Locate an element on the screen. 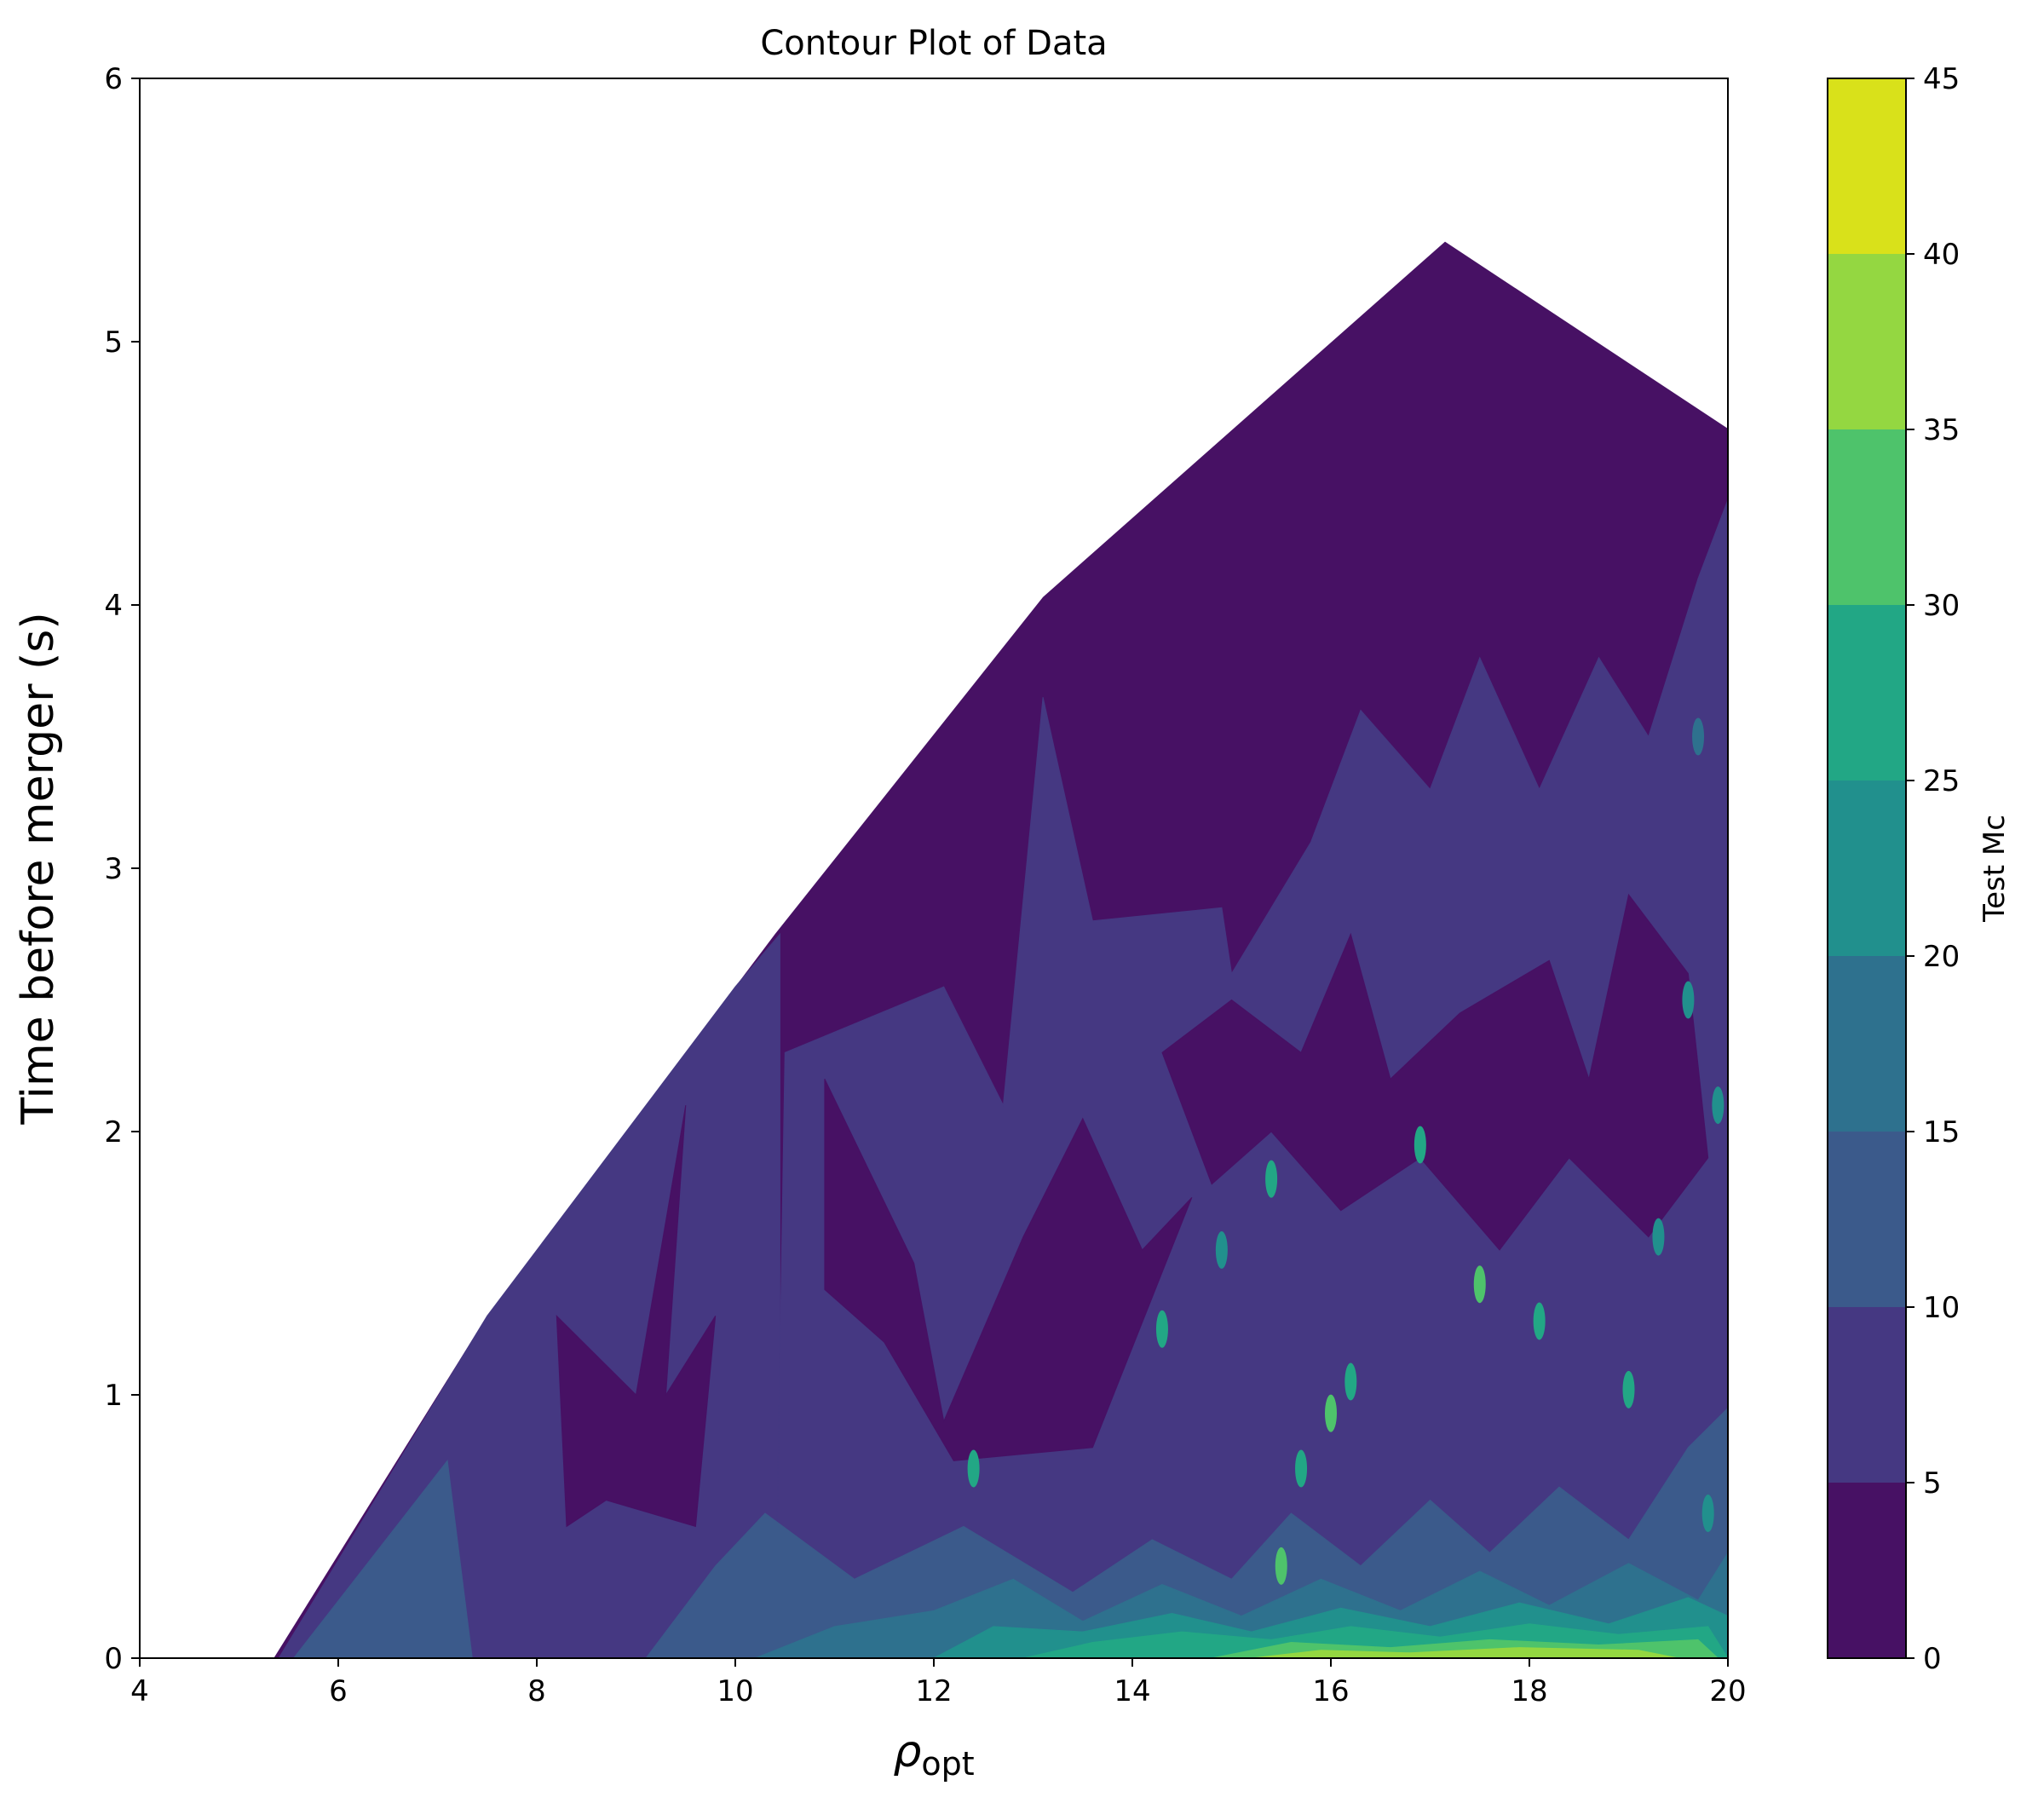 Image resolution: width=2044 pixels, height=1803 pixels. y-tick-label: 2 is located at coordinates (114, 1132).